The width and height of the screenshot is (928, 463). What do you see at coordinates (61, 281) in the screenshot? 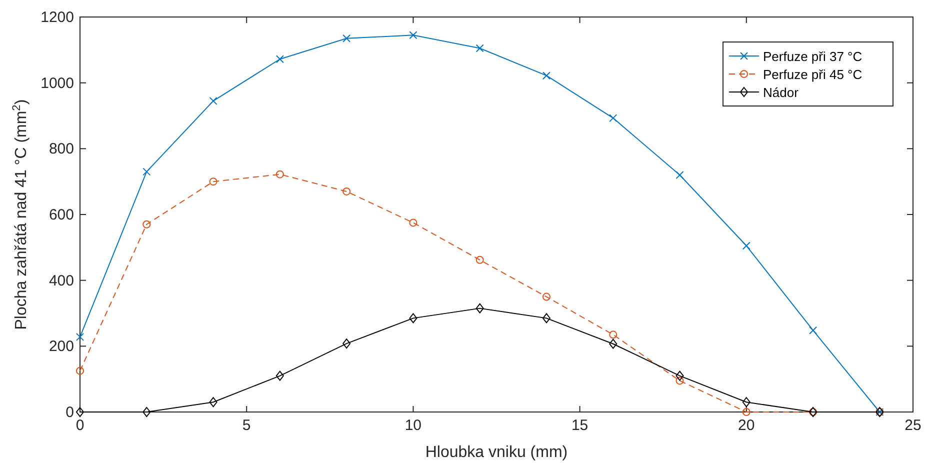
I see `y-tick-label: 400` at bounding box center [61, 281].